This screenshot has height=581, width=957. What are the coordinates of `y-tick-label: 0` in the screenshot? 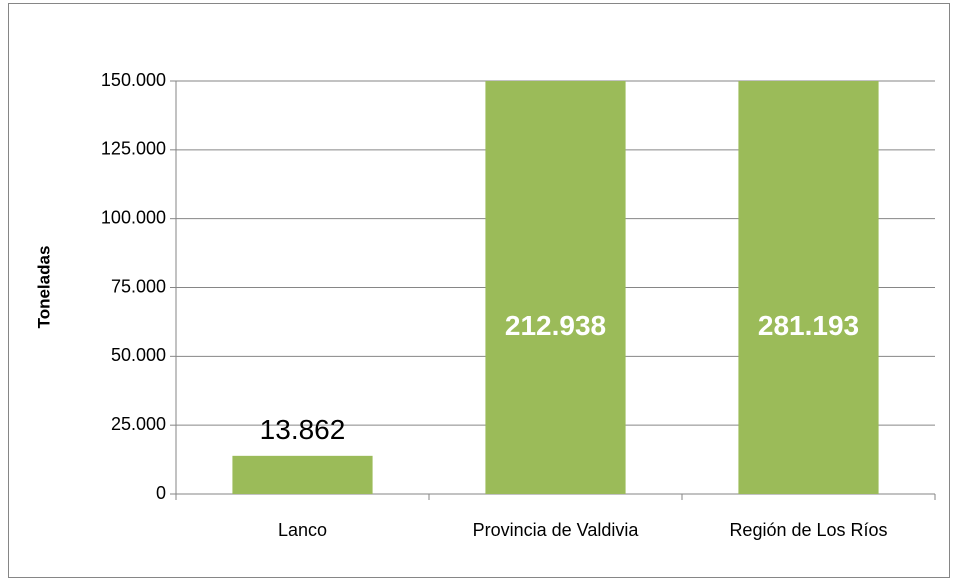 It's located at (161, 493).